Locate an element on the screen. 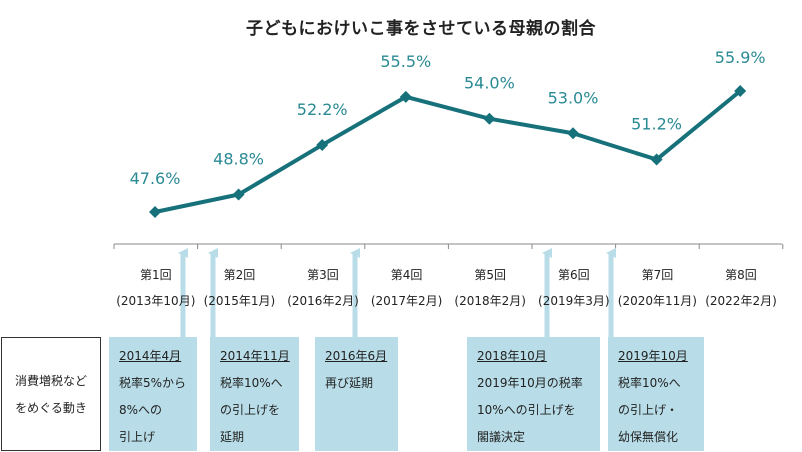  event-arrows is located at coordinates (397, 292).